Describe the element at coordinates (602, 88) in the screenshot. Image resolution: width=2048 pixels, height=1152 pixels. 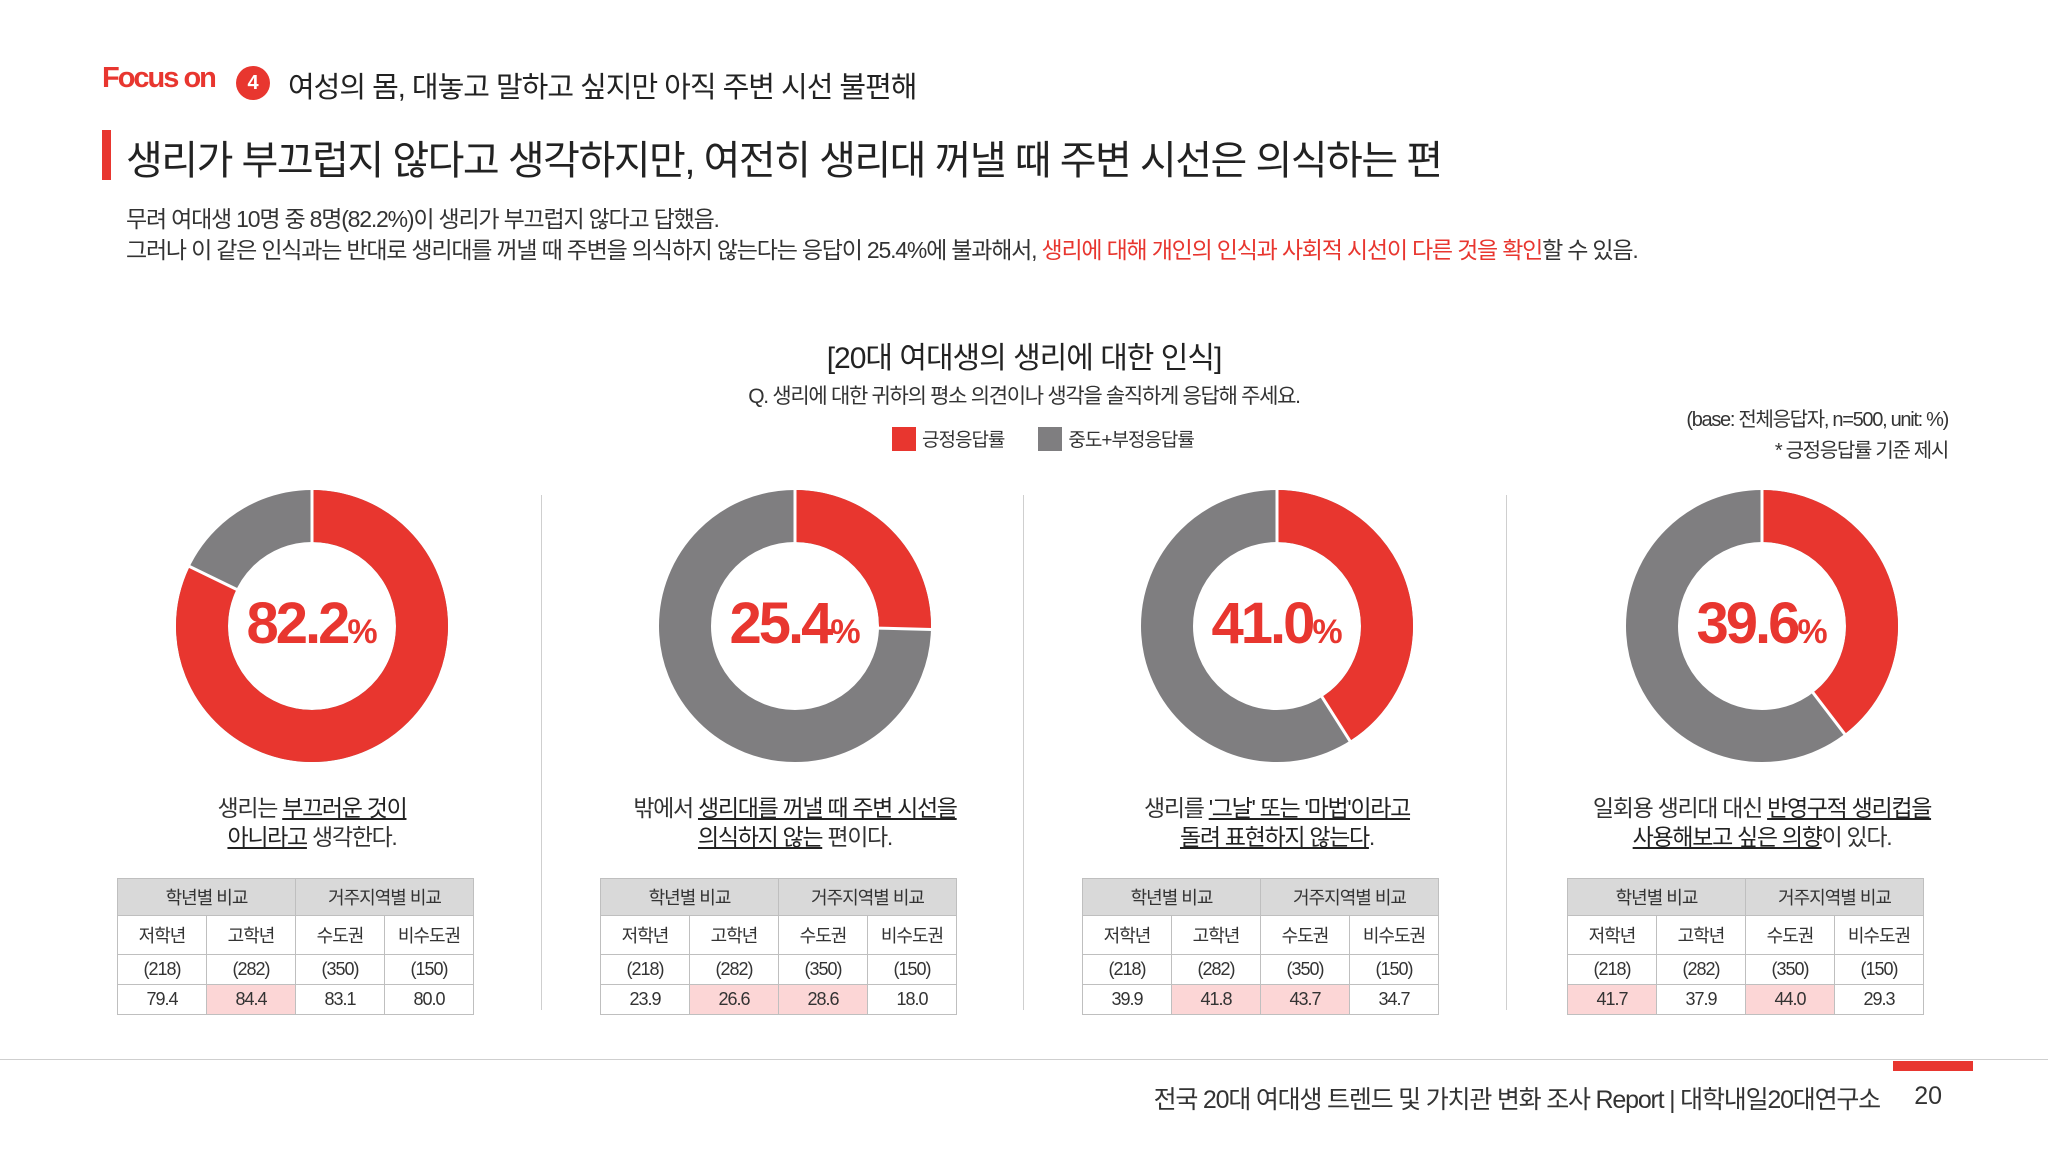
I see `section-title: 여성의 몸, 대놓고 말하고 싶지만 아직 주변 시선 불편해` at that location.